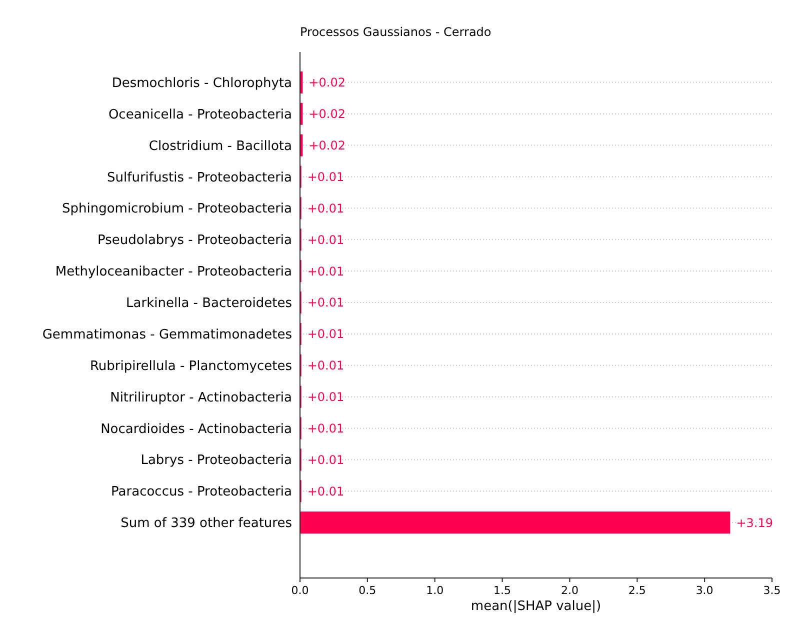 The image size is (787, 621). Describe the element at coordinates (200, 114) in the screenshot. I see `y-tick-label: Oceanicella - Proteobacteria` at that location.